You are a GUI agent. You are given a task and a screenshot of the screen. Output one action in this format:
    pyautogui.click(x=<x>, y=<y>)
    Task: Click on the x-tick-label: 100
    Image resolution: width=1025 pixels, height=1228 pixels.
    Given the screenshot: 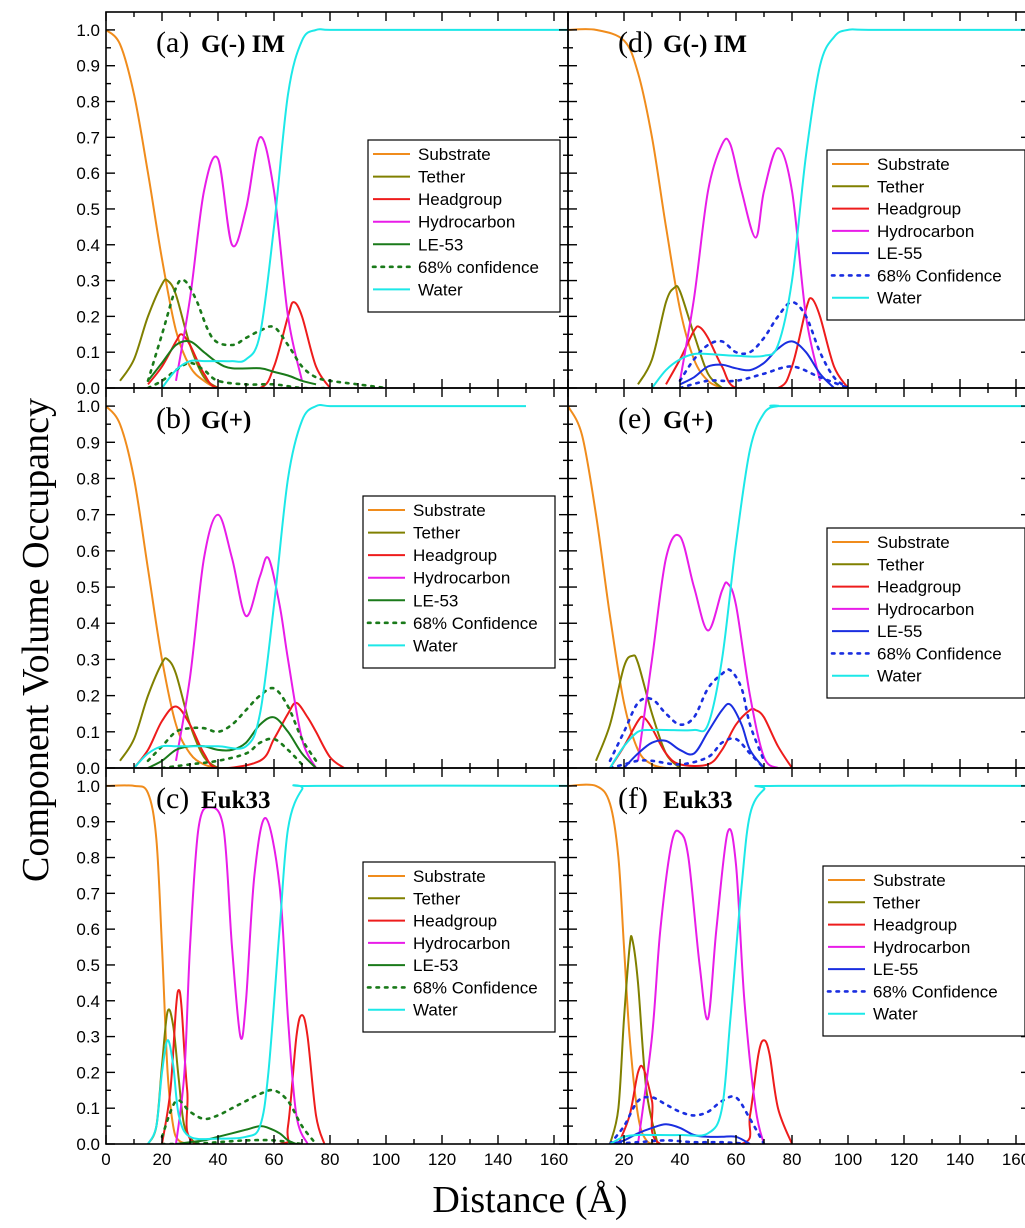 What is the action you would take?
    pyautogui.click(x=848, y=1159)
    